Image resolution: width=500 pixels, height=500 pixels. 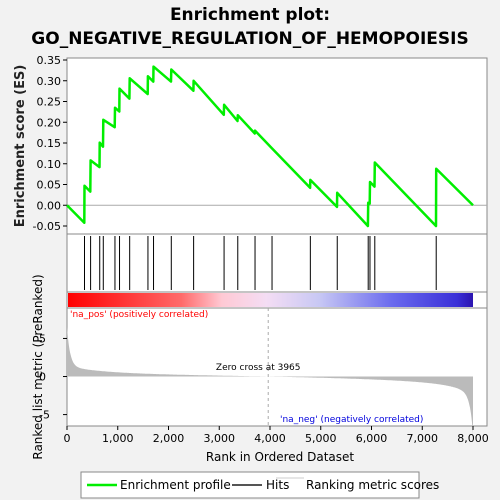 I want to click on es-axis-ticks: 0.35 0.30 0.25 0.20 0.15 0.10 0.05 0.00 -0.05, so click(x=50, y=143).